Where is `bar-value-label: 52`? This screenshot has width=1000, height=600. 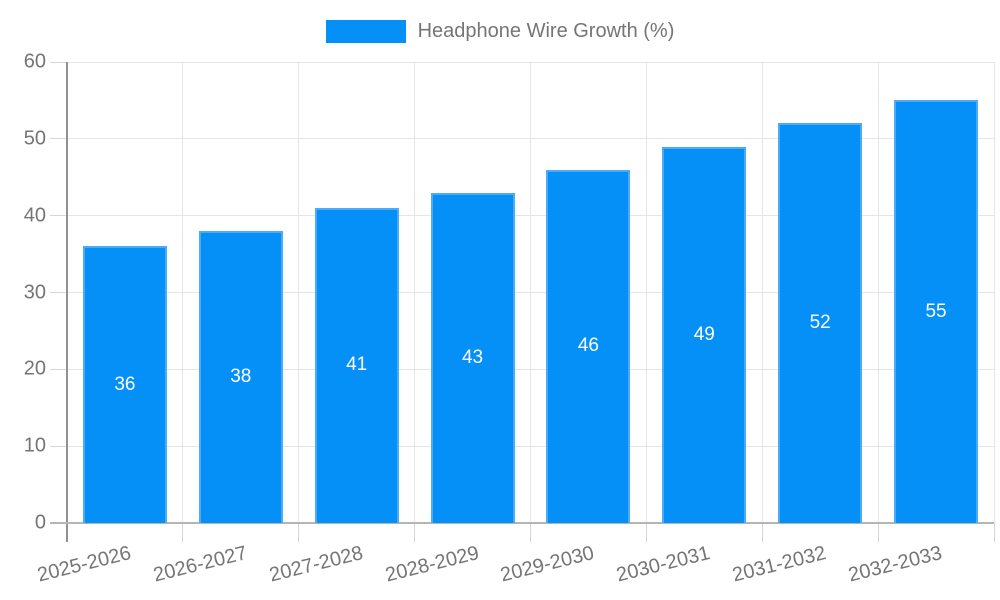 bar-value-label: 52 is located at coordinates (820, 323).